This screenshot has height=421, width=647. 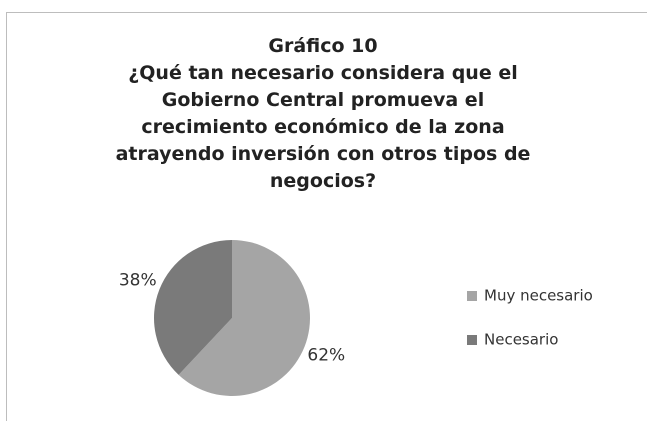 What do you see at coordinates (538, 296) in the screenshot?
I see `legend-label: Muy necesario` at bounding box center [538, 296].